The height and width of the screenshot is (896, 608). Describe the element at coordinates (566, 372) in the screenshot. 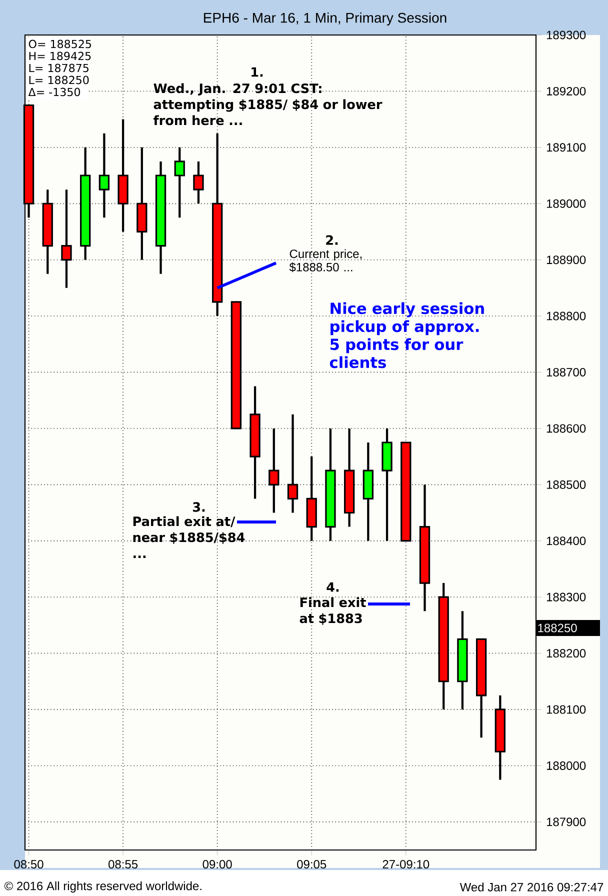

I see `y-tick-label: 188700` at that location.